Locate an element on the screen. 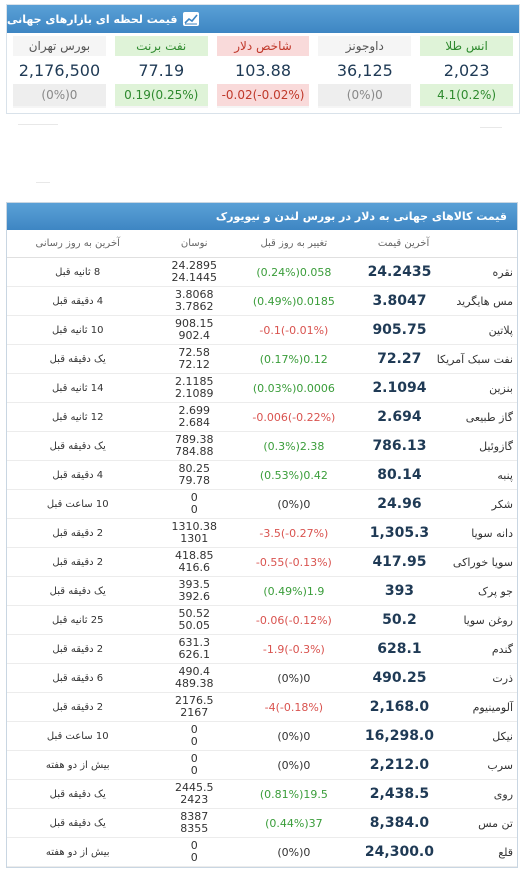 The height and width of the screenshot is (873, 527). commodity-range: 3.8068 3.7862 is located at coordinates (194, 301).